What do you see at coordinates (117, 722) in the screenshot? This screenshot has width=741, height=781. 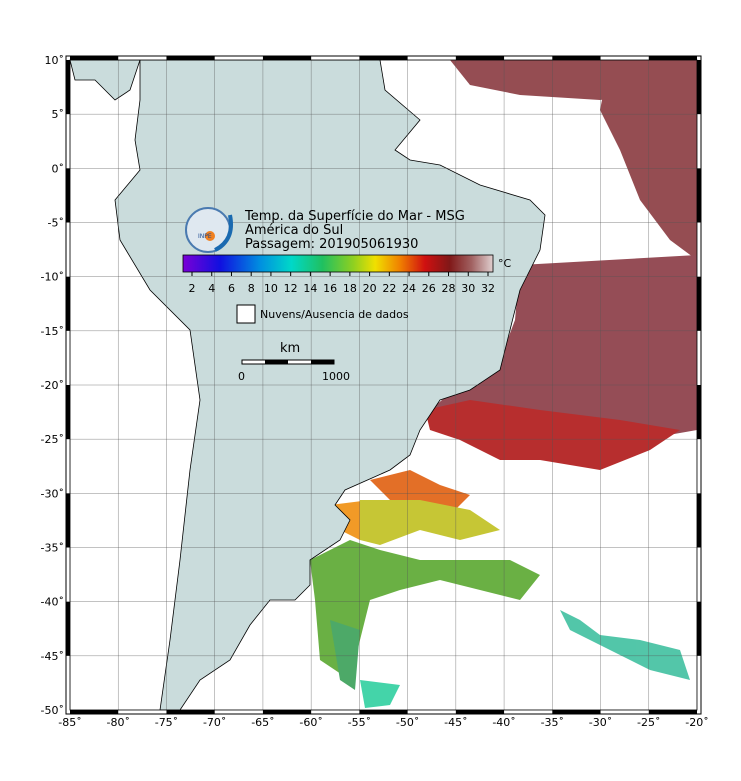 I see `lon-label: -80˚` at bounding box center [117, 722].